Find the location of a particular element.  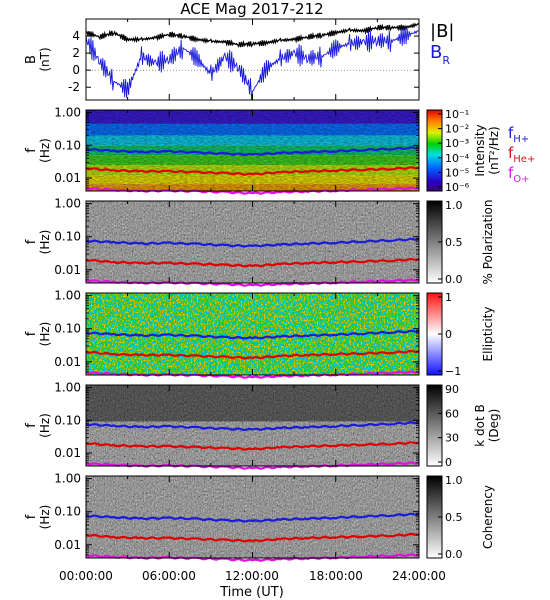

colorbar-tick-label: 10⁻⁵ is located at coordinates (457, 172).